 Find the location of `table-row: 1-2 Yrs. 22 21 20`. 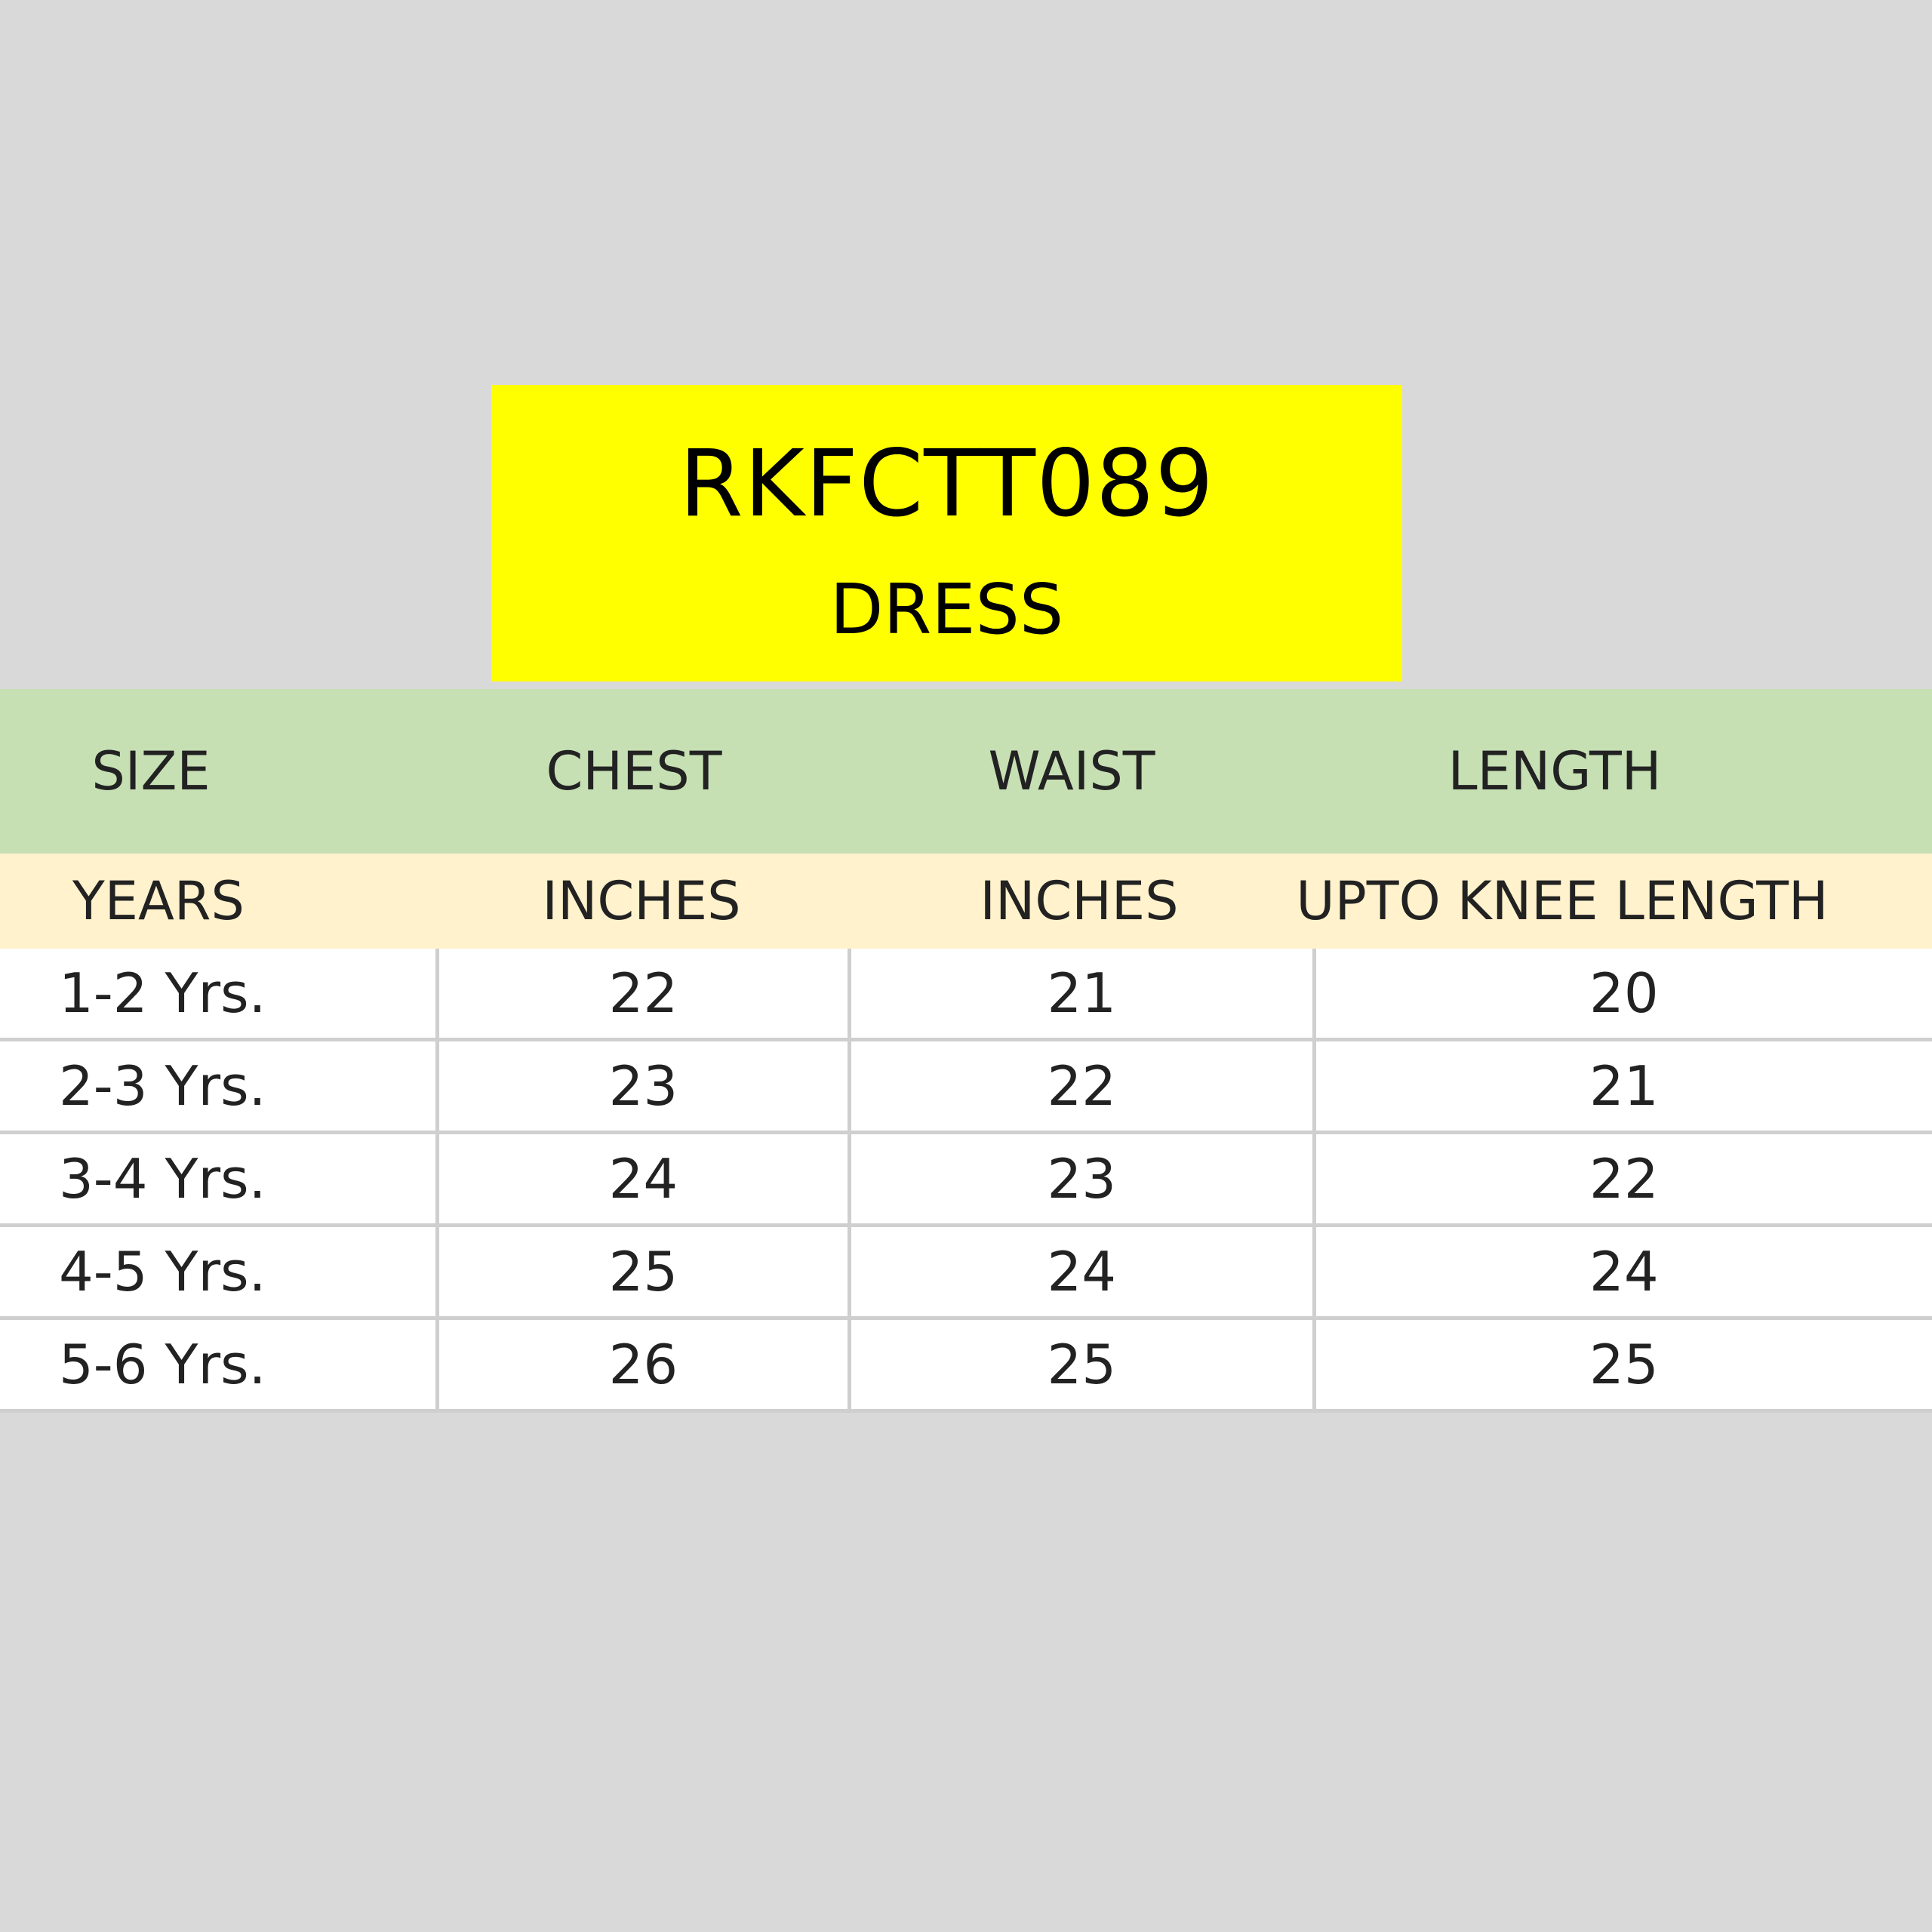

table-row: 1-2 Yrs. 22 21 20 is located at coordinates (966, 995).